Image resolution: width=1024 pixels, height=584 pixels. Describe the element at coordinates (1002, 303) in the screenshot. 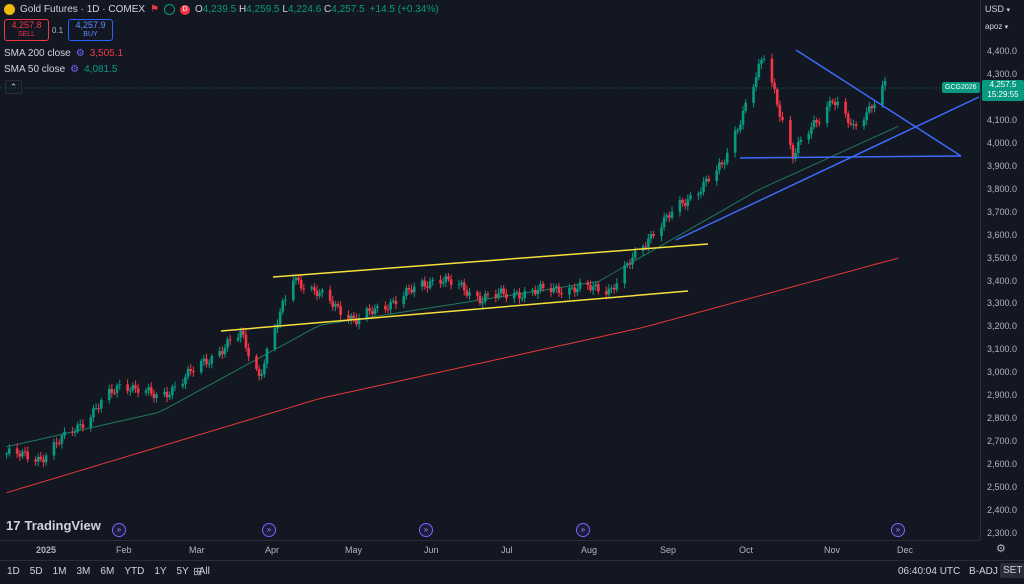

I see `price-tick-label: 3,300.0` at that location.